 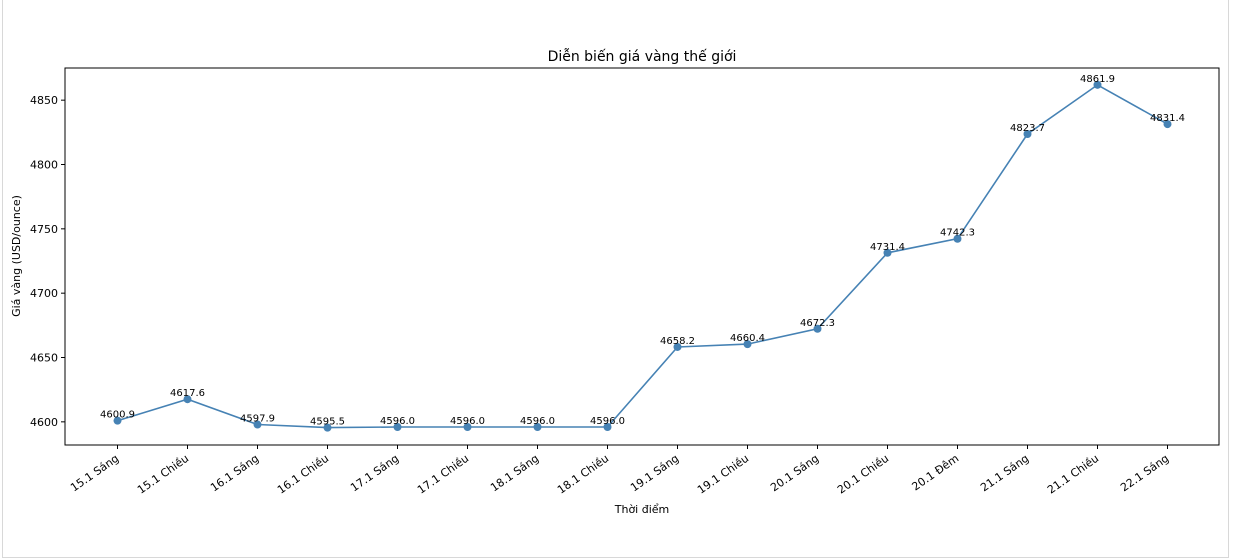 What do you see at coordinates (163, 474) in the screenshot?
I see `x-tick-label: 15.1 Chiều` at bounding box center [163, 474].